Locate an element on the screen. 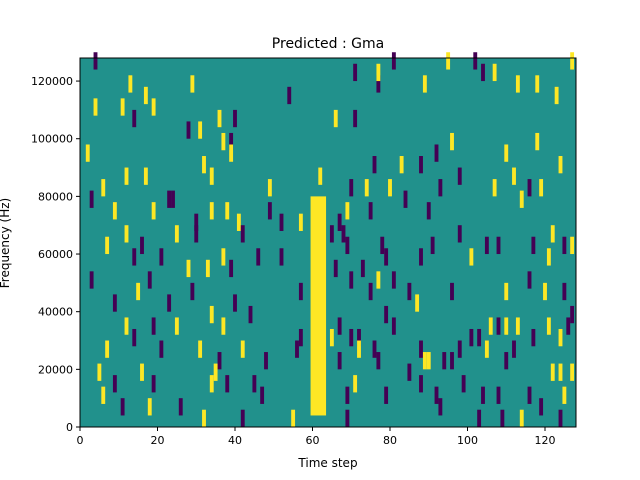 The height and width of the screenshot is (480, 640). chart-title: Predicted : Gma is located at coordinates (328, 44).